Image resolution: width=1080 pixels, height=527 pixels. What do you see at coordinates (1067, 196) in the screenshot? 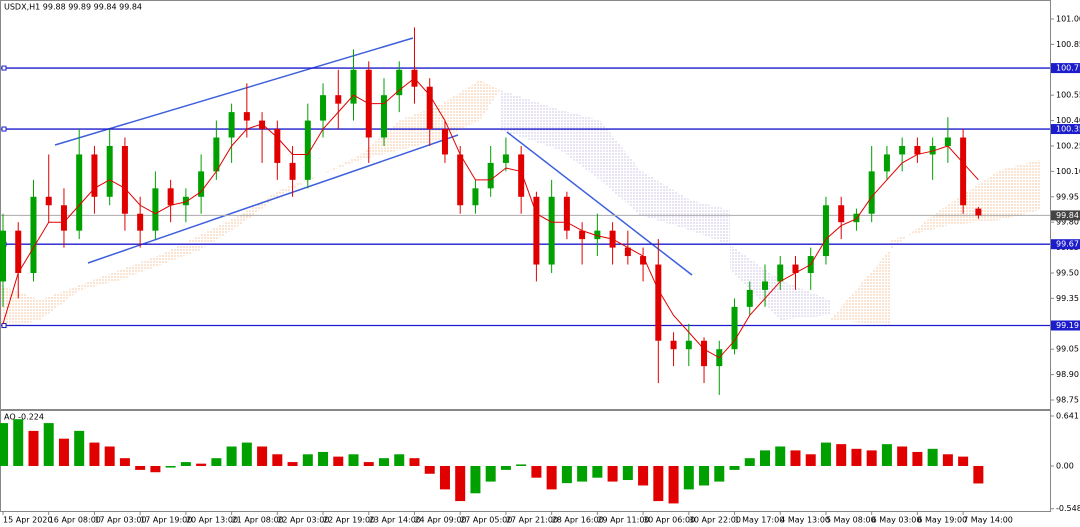
I see `y-tick-label: 99.95` at bounding box center [1067, 196].